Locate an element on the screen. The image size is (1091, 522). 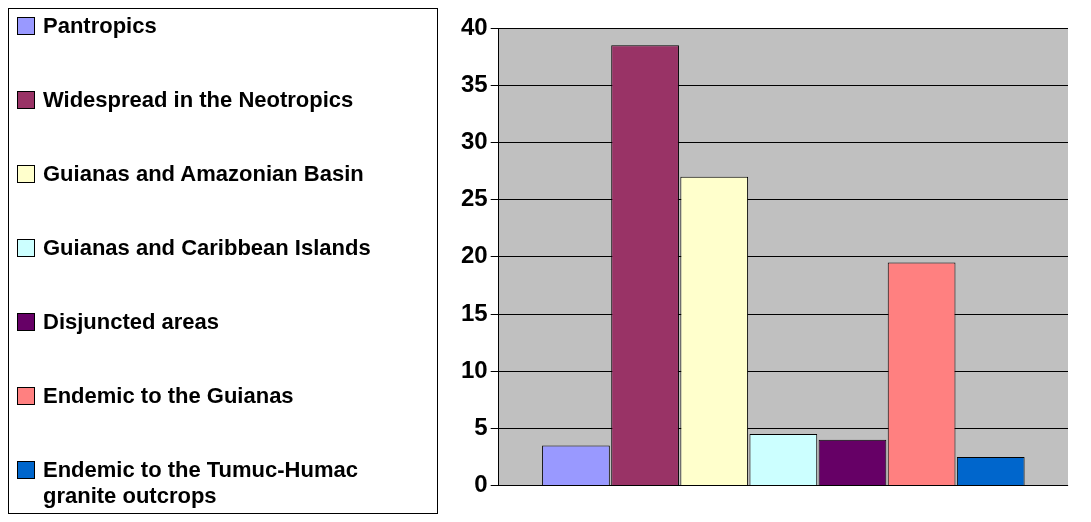
y-tick-label: 35 is located at coordinates (474, 83).